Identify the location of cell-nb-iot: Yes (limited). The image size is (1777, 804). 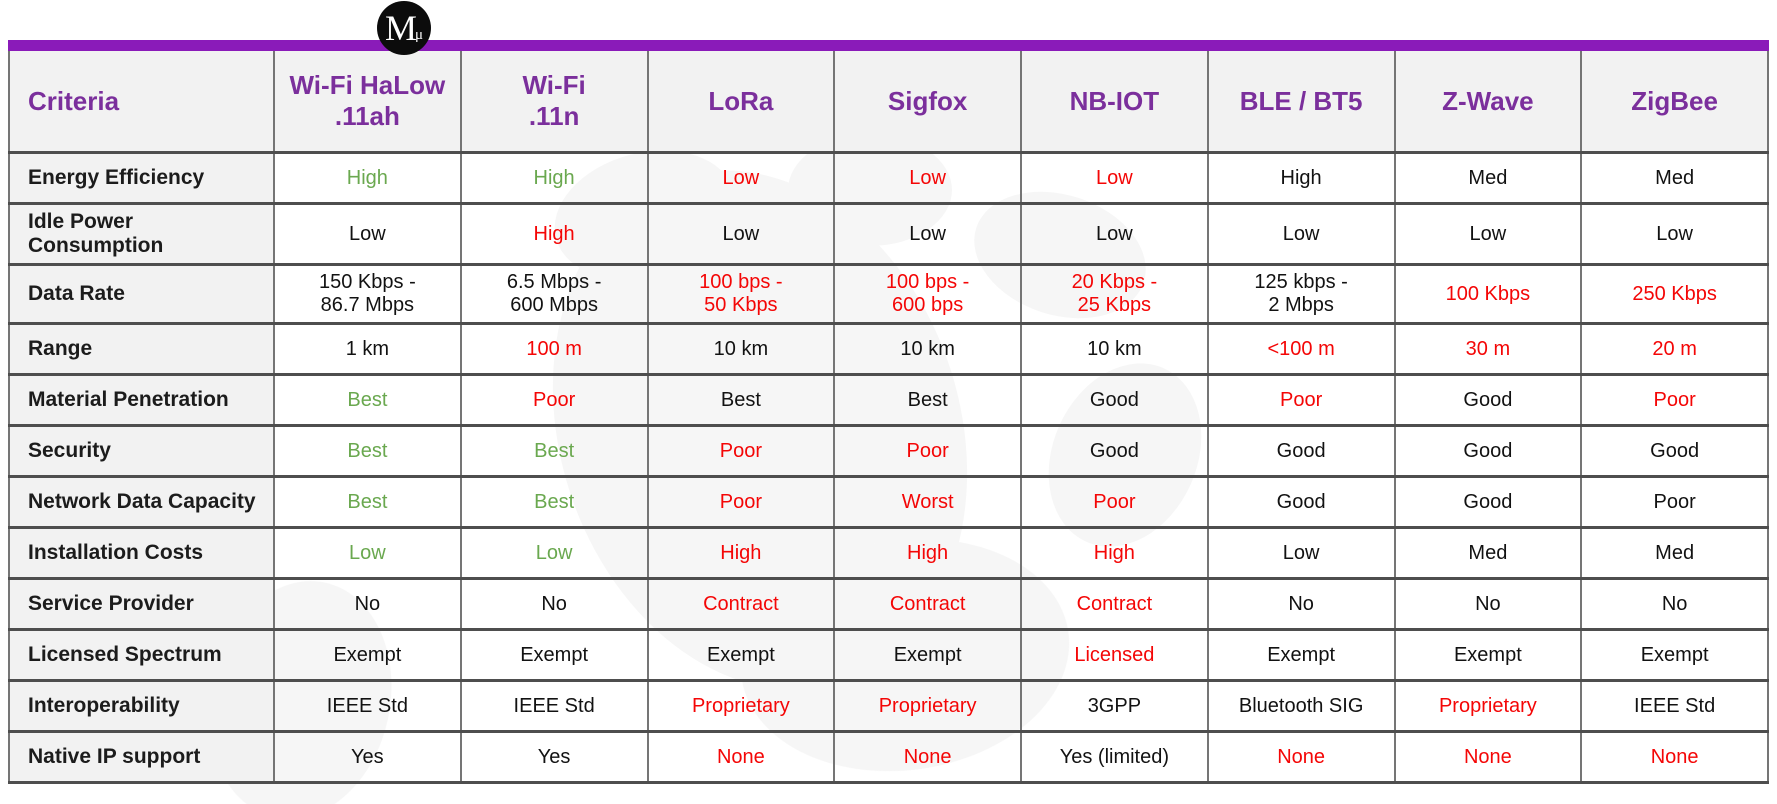
(1114, 757).